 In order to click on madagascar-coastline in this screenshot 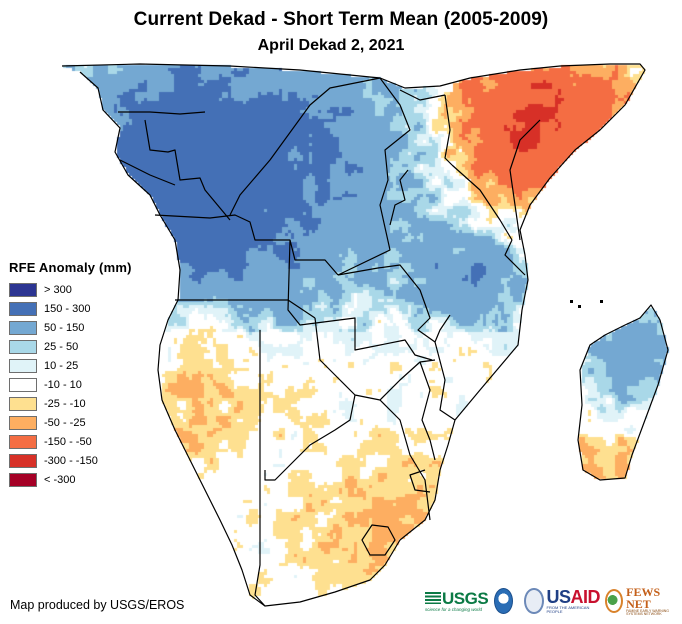, I will do `click(623, 392)`.